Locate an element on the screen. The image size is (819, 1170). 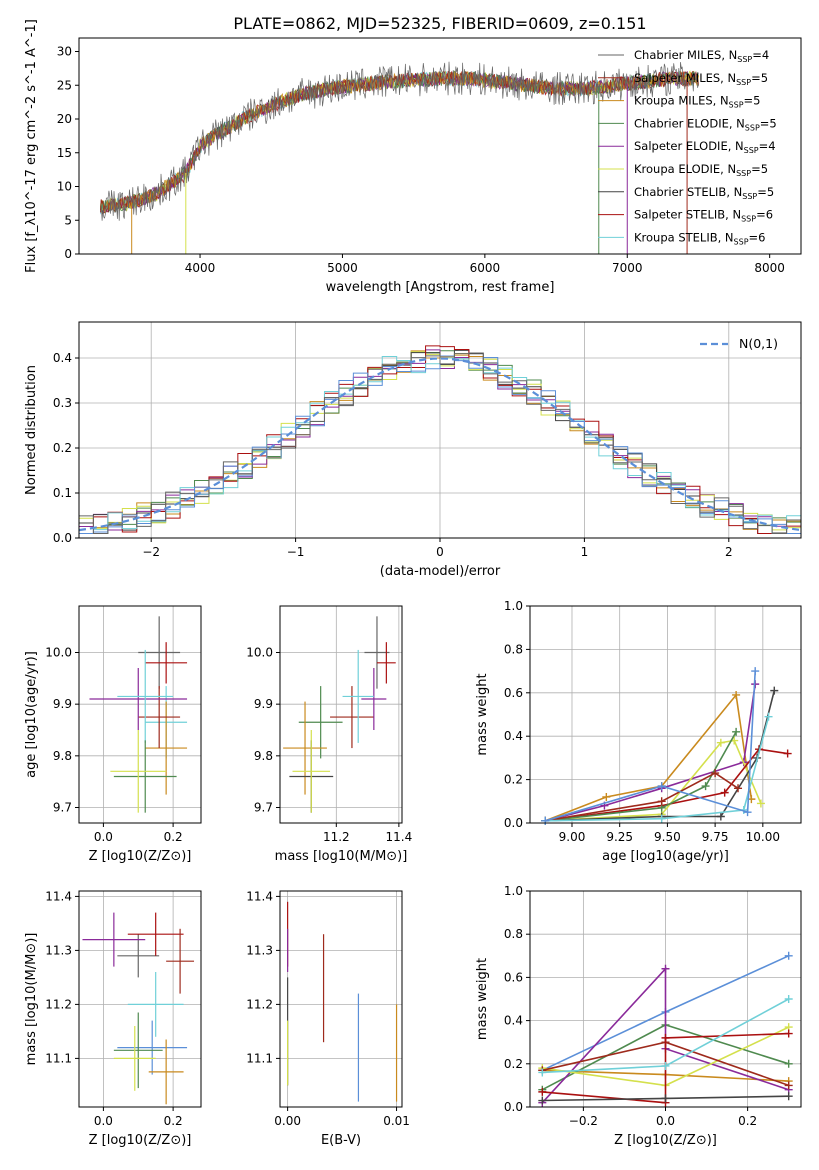
y-tick-label: 1.0 is located at coordinates (513, 891).